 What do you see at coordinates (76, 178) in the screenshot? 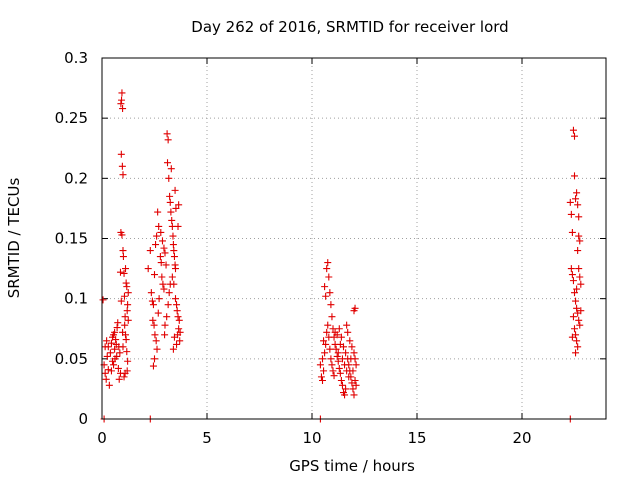
I see `y-tick-label: 0.2` at bounding box center [76, 178].